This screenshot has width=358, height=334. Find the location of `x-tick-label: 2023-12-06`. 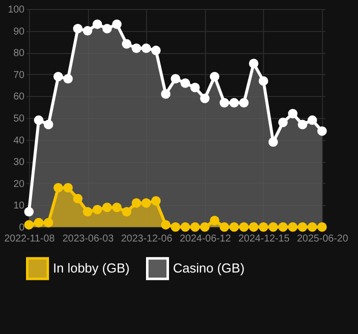

x-tick-label: 2023-12-06 is located at coordinates (147, 239).